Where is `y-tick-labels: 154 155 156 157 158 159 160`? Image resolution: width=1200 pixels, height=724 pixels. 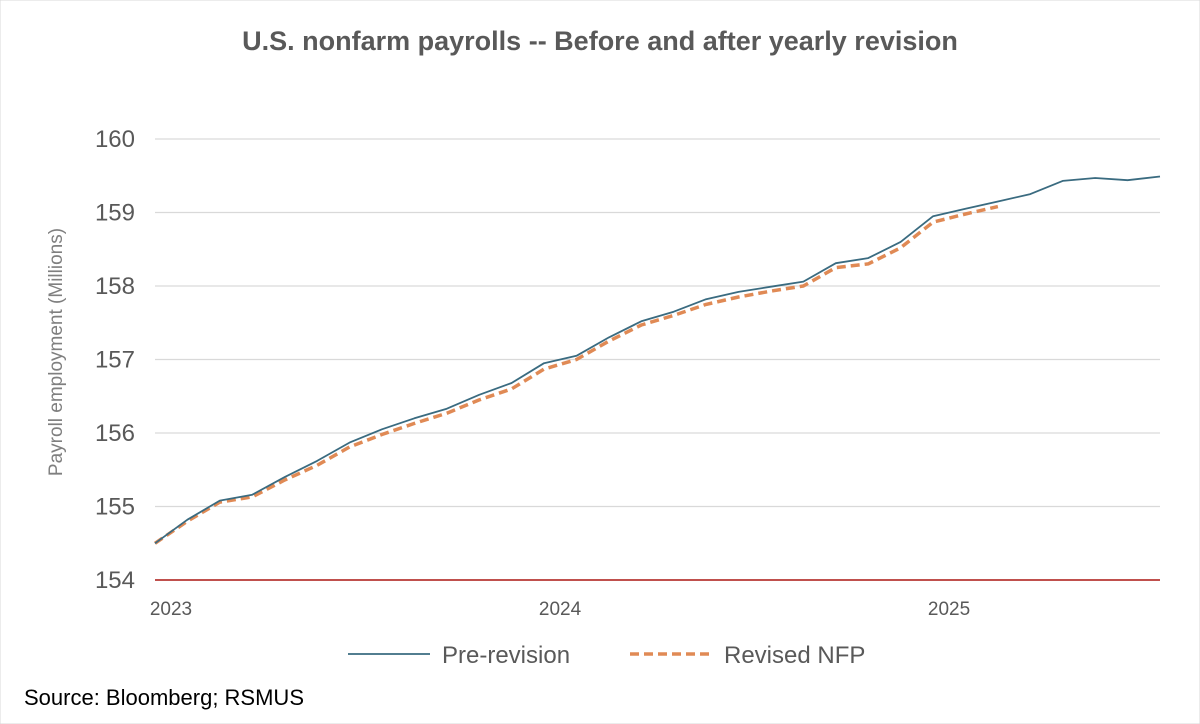 y-tick-labels: 154 155 156 157 158 159 160 is located at coordinates (115, 360).